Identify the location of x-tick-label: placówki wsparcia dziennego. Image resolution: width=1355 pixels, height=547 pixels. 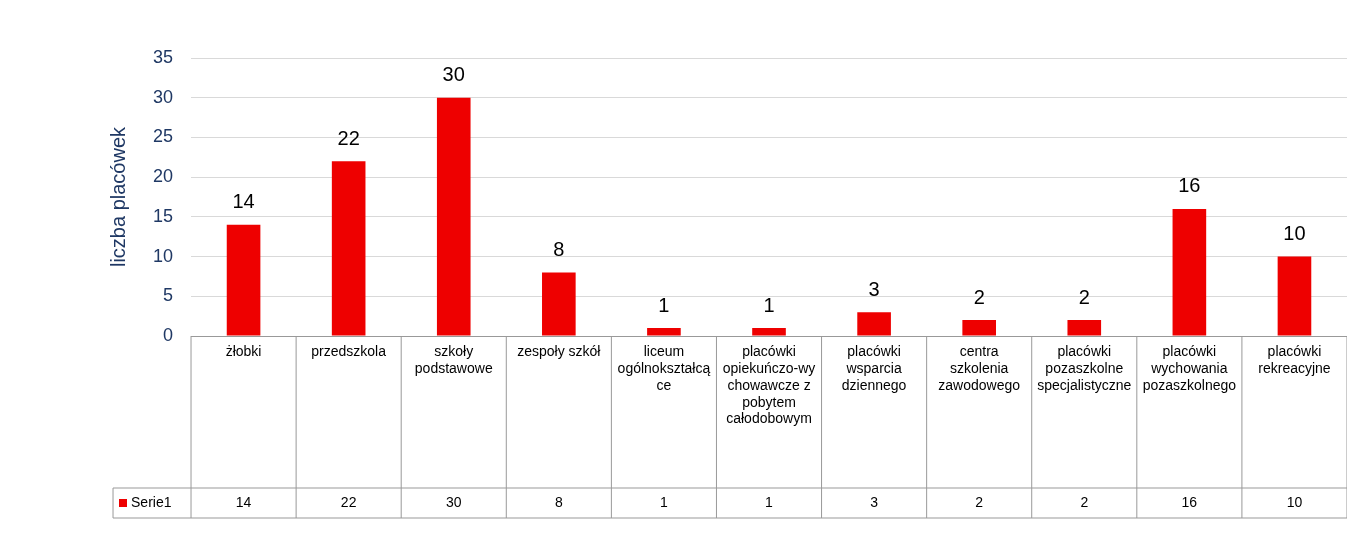
(874, 368).